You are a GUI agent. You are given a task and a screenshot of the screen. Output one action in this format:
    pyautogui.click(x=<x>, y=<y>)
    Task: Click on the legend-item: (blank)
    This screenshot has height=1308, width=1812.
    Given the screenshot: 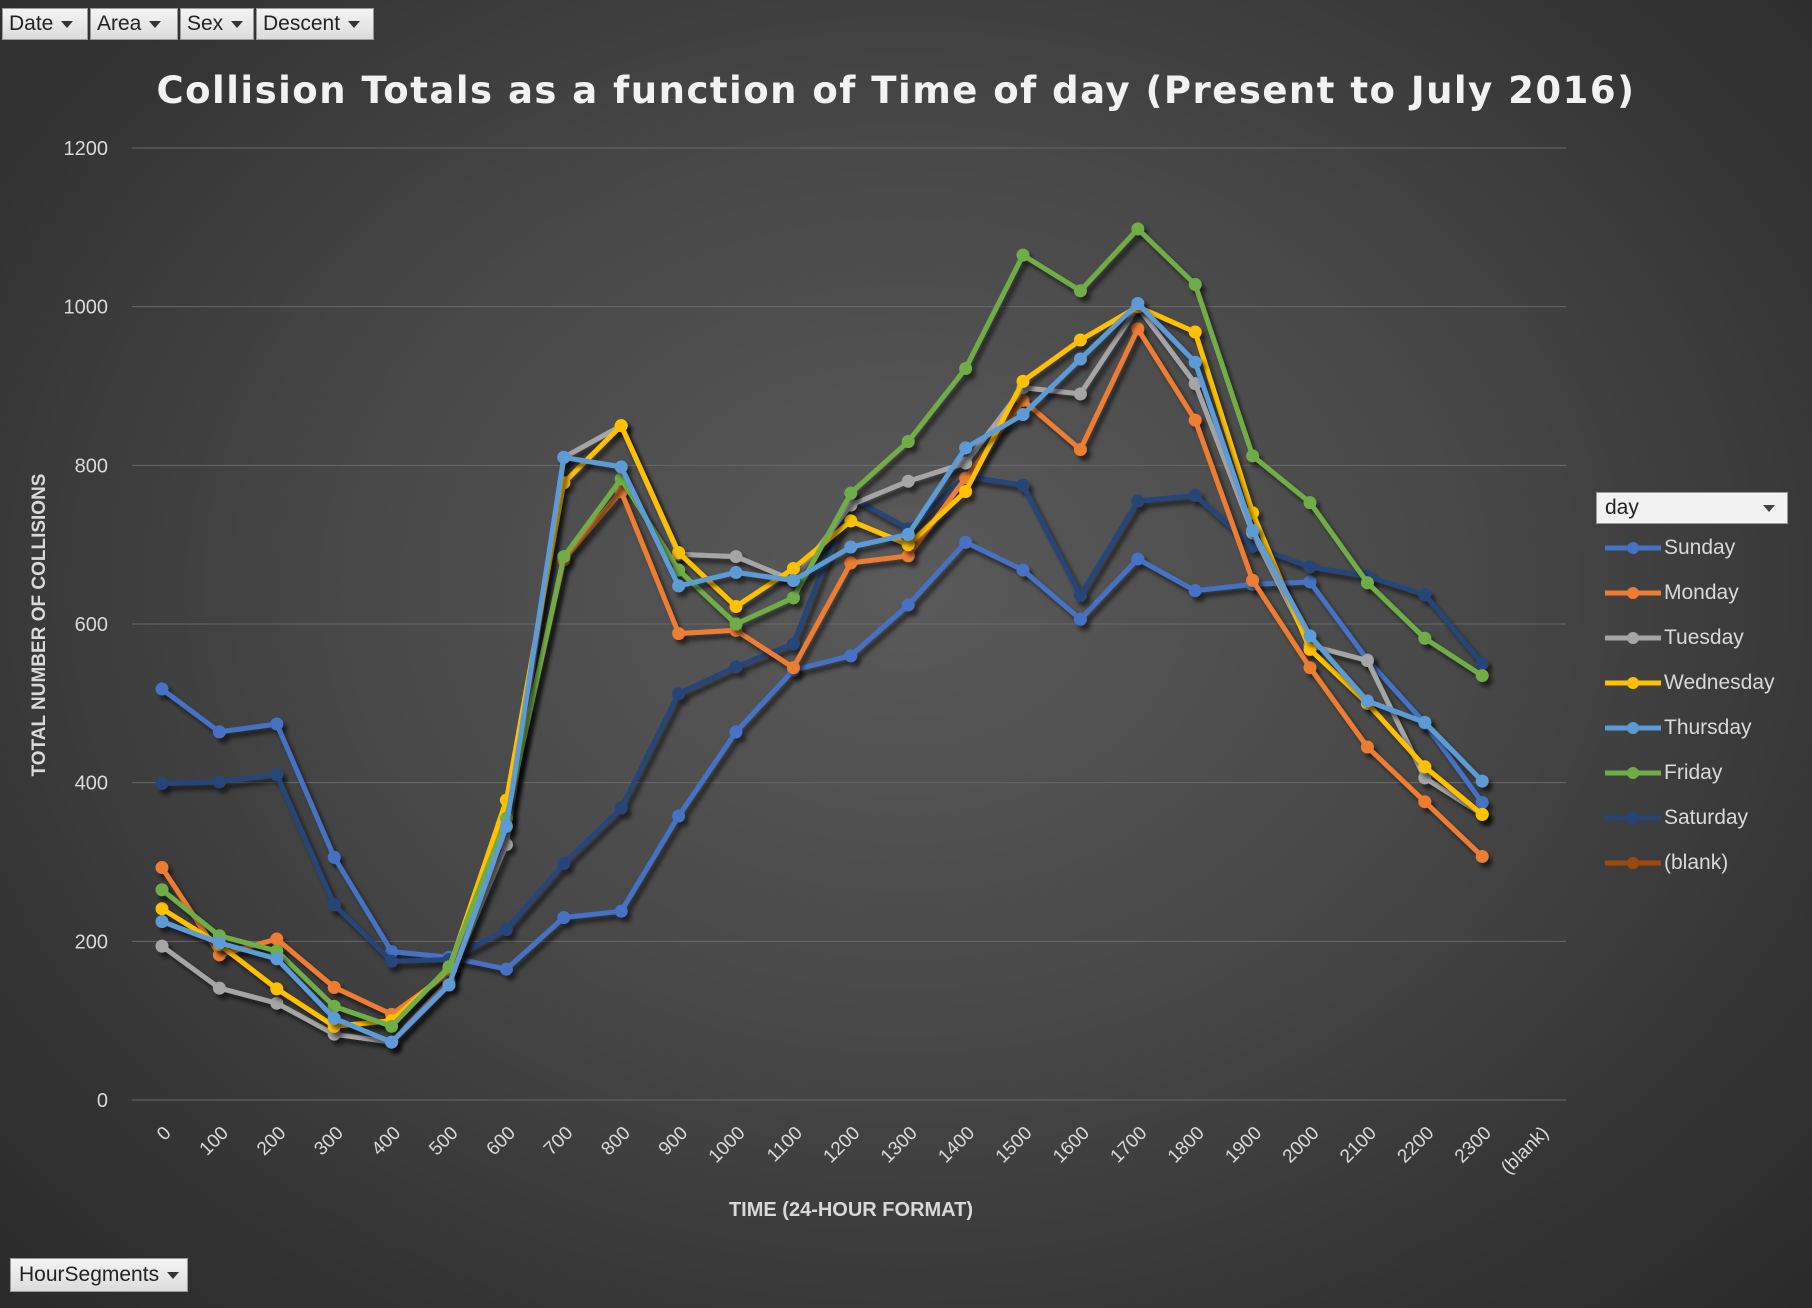 What is the action you would take?
    pyautogui.click(x=1666, y=862)
    